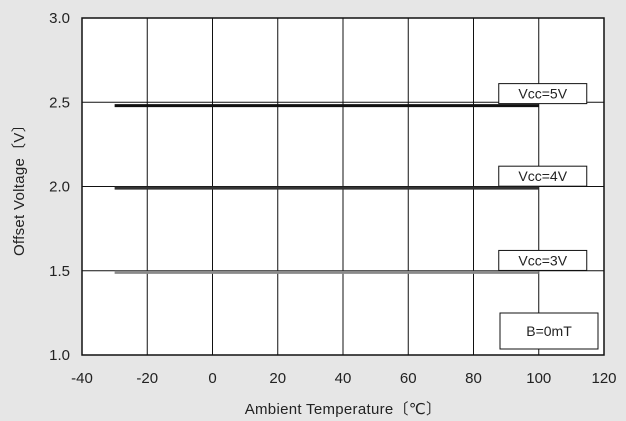  What do you see at coordinates (408, 378) in the screenshot?
I see `x-tick-label: 60` at bounding box center [408, 378].